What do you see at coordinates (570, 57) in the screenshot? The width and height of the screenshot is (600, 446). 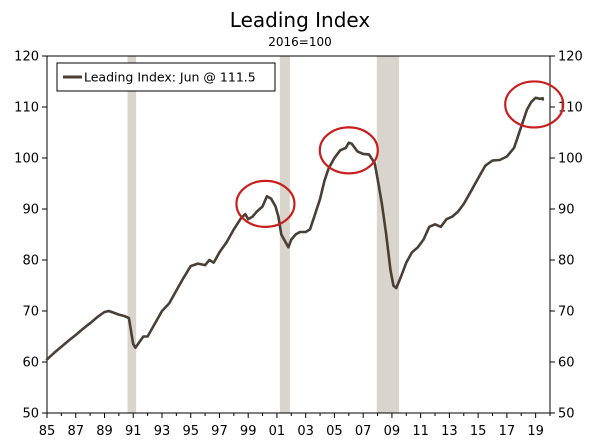 I see `y-tick-label-right: 120` at bounding box center [570, 57].